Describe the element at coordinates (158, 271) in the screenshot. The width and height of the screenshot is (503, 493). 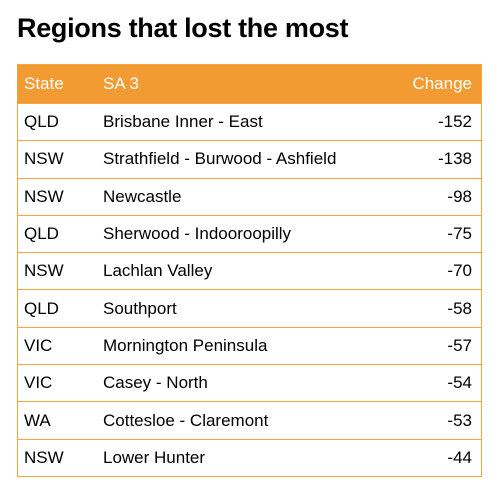
I see `cell-sa3: Lachlan Valley` at that location.